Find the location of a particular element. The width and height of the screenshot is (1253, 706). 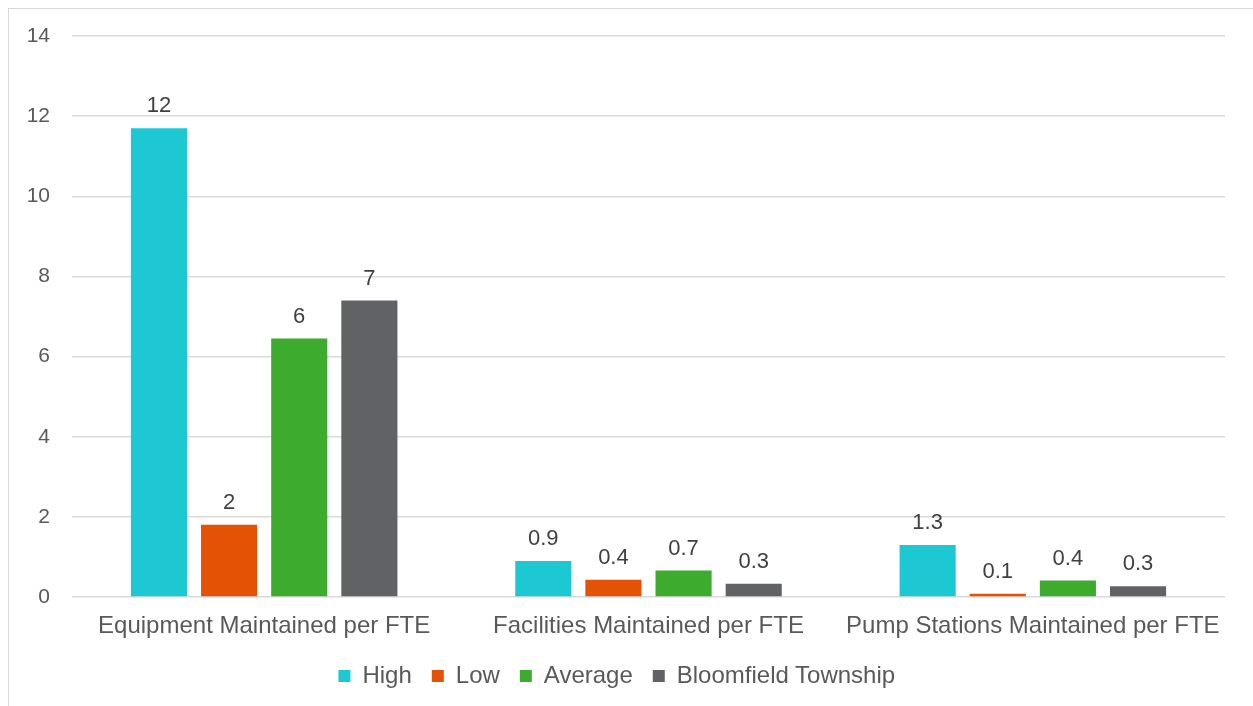

y-tick-label: 2 is located at coordinates (44, 515).